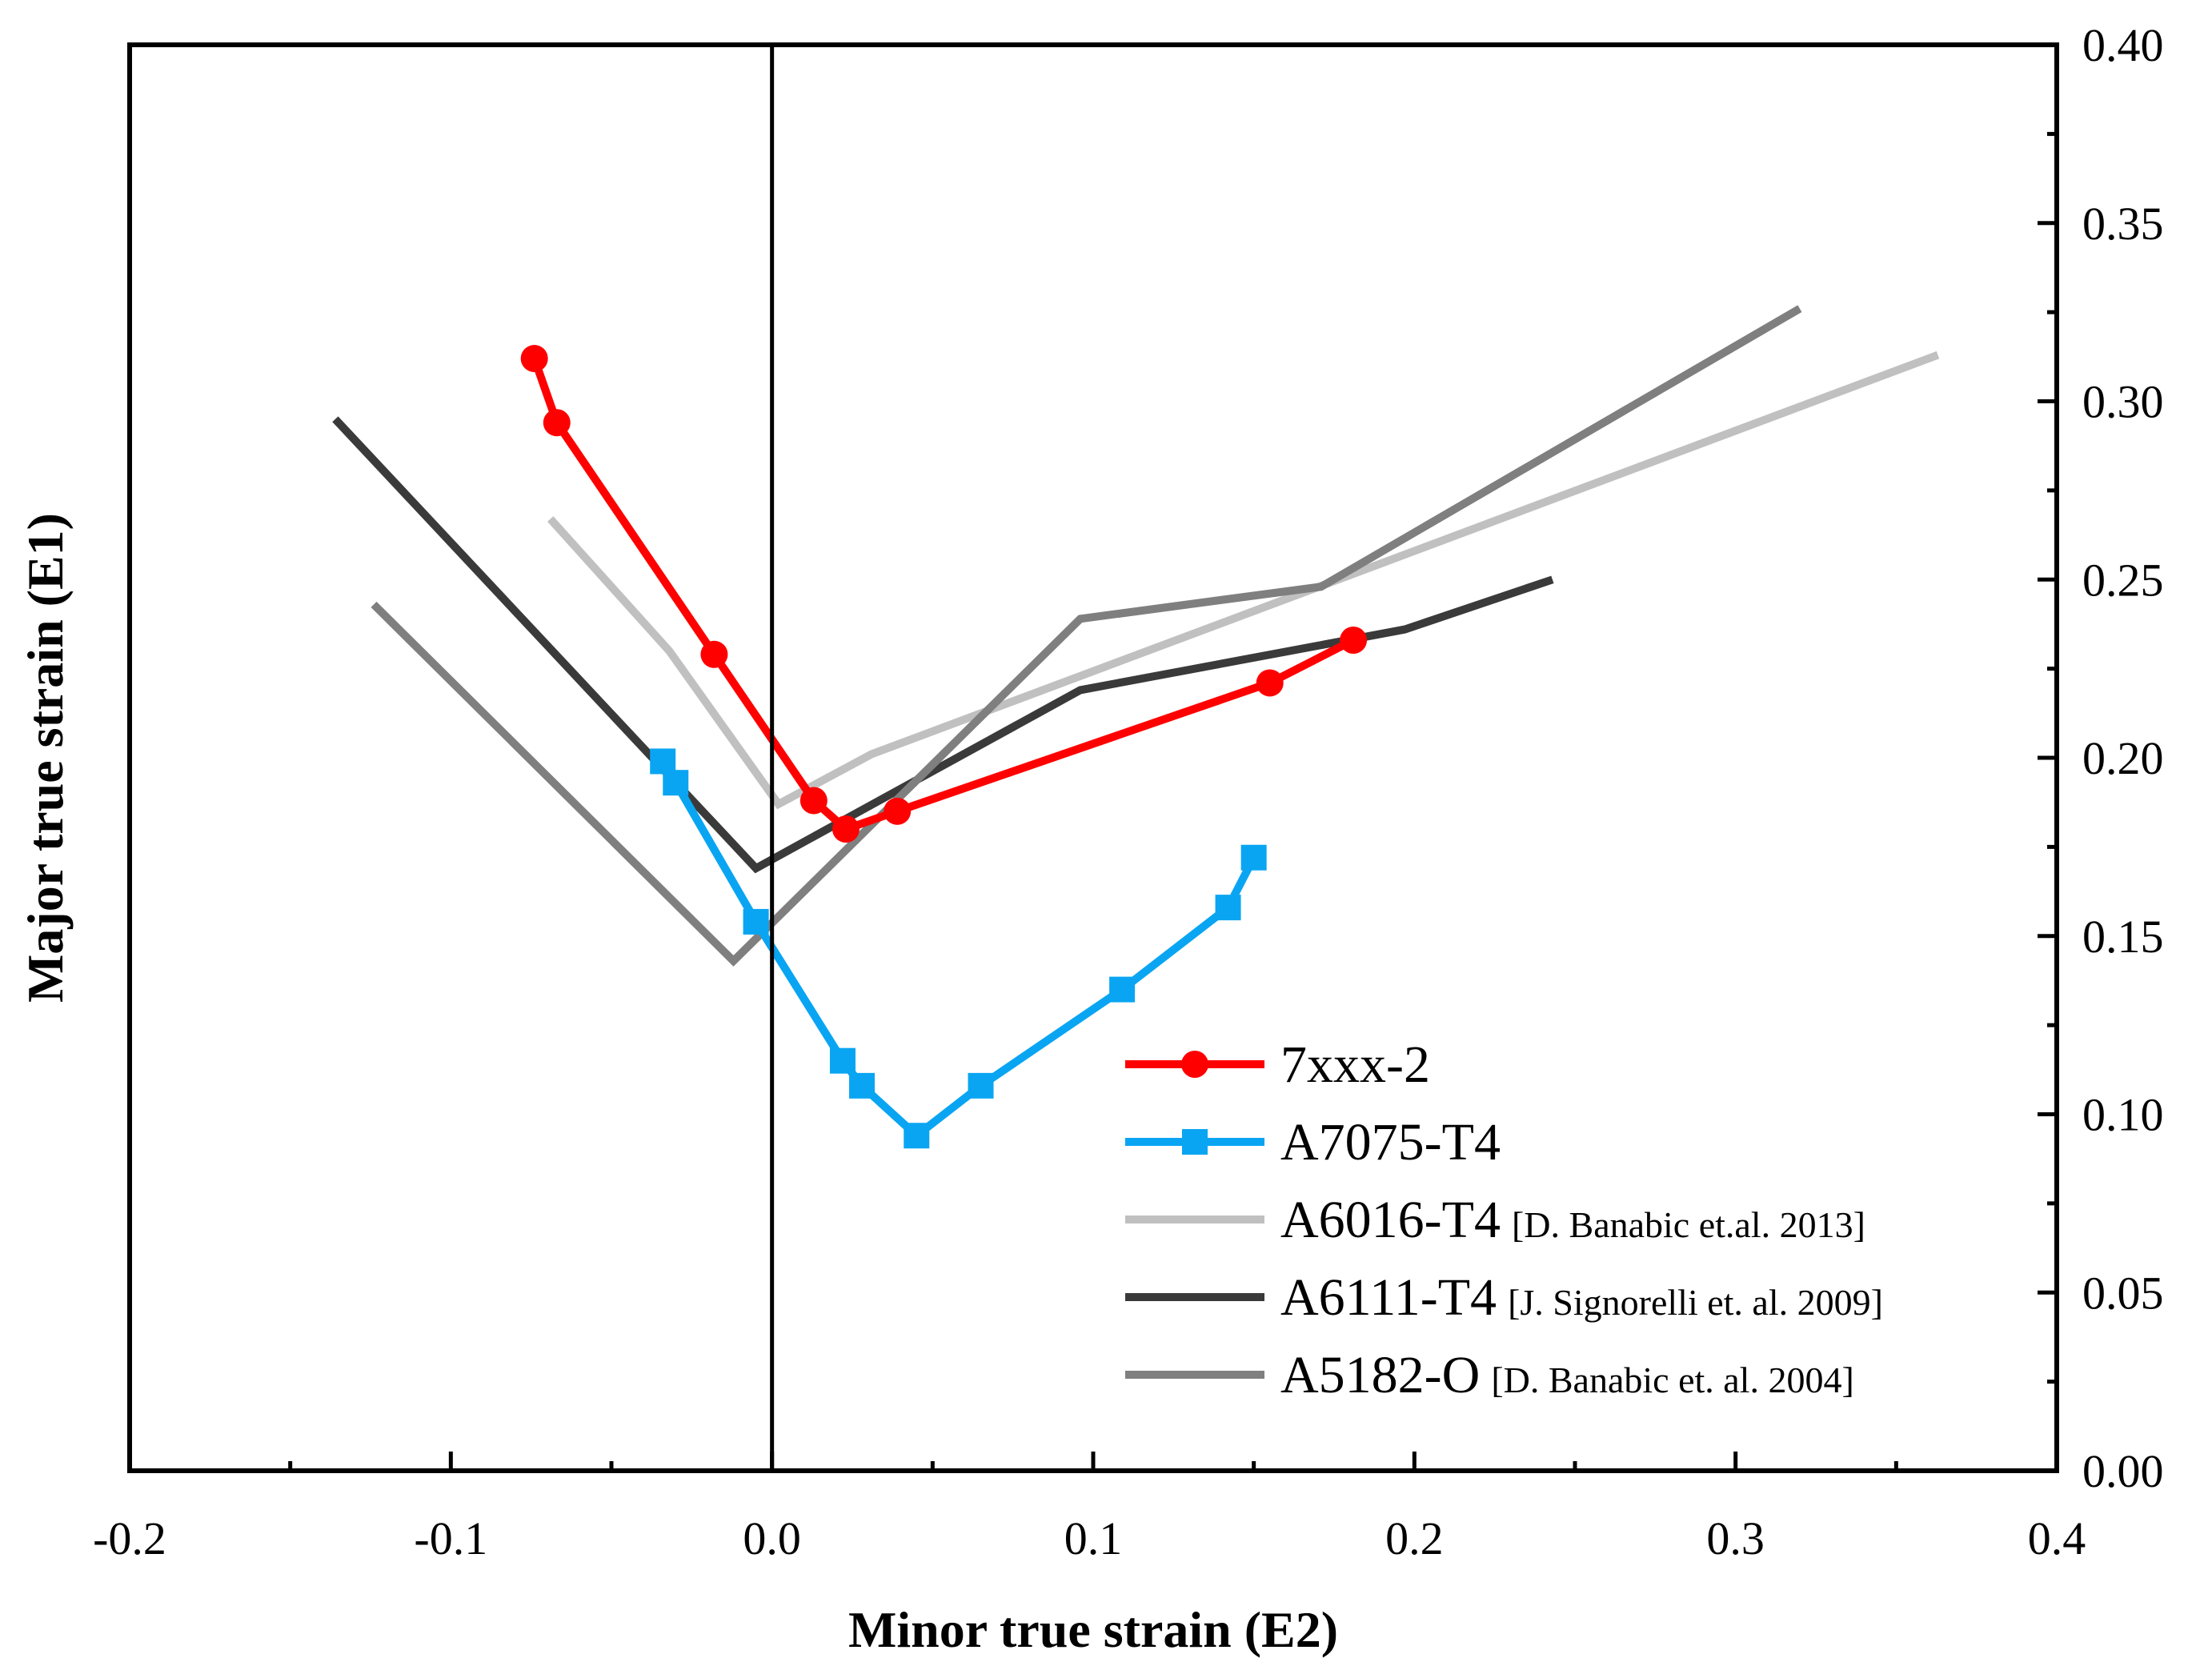 The image size is (2212, 1658). I want to click on x-axis-title: Minor true strain (E2), so click(1093, 1629).